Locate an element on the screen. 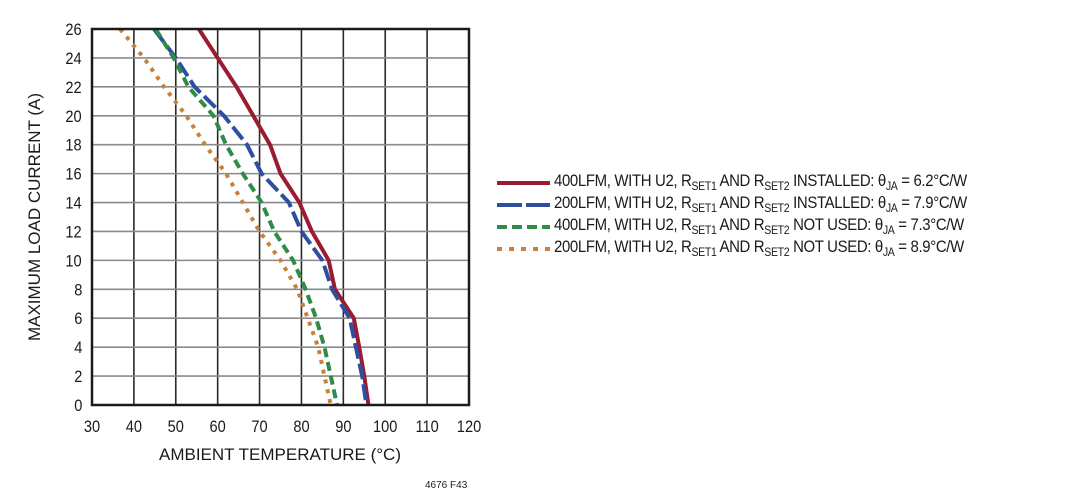 Image resolution: width=1086 pixels, height=500 pixels. y-tick-label: 22 is located at coordinates (73, 88).